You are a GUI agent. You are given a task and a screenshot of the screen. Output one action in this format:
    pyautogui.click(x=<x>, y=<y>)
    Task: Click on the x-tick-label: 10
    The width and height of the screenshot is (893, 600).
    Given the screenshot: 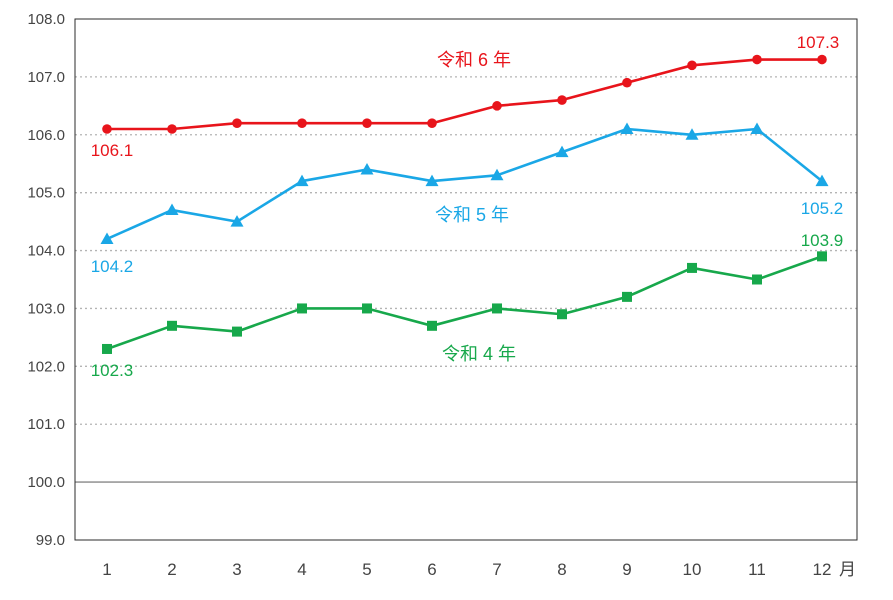 What is the action you would take?
    pyautogui.click(x=692, y=569)
    